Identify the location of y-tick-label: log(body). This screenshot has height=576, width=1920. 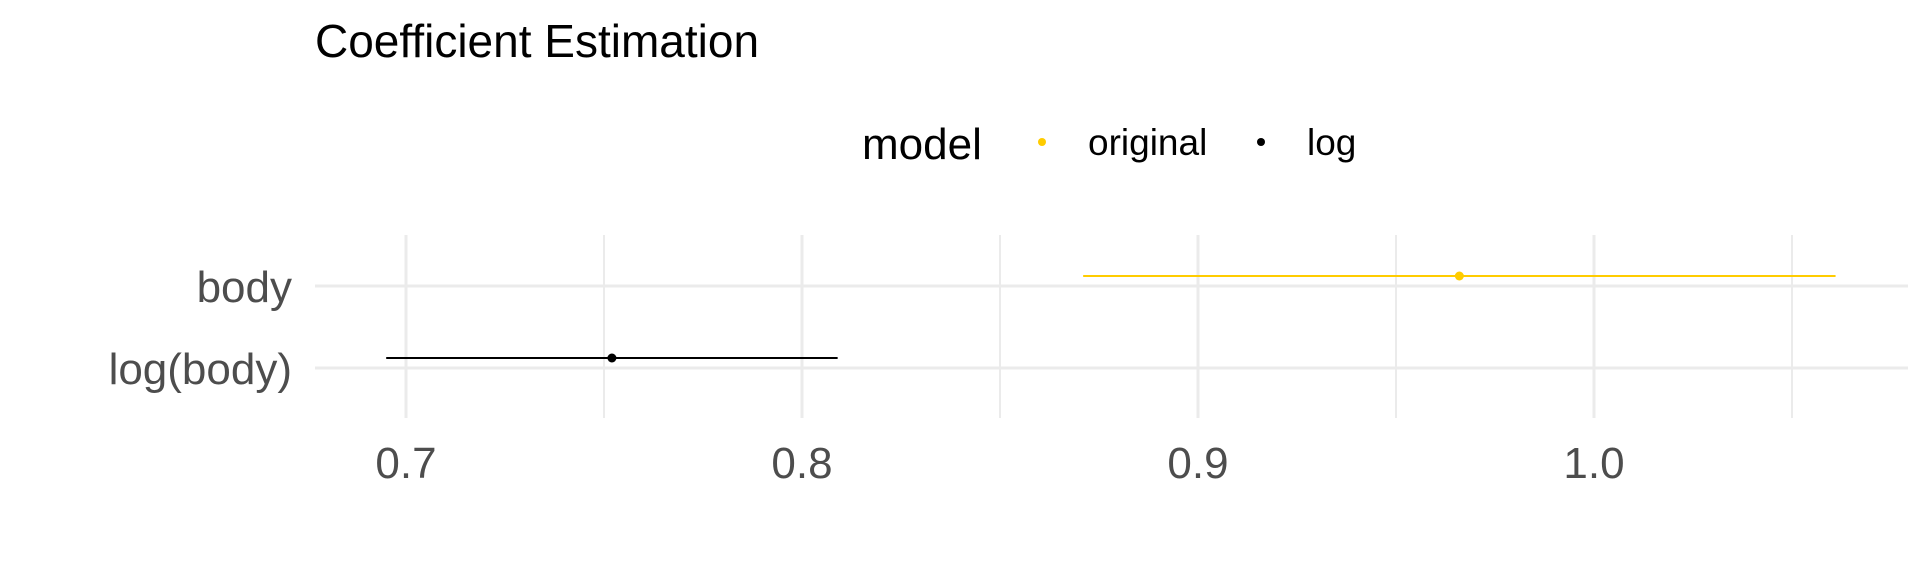
(200, 369).